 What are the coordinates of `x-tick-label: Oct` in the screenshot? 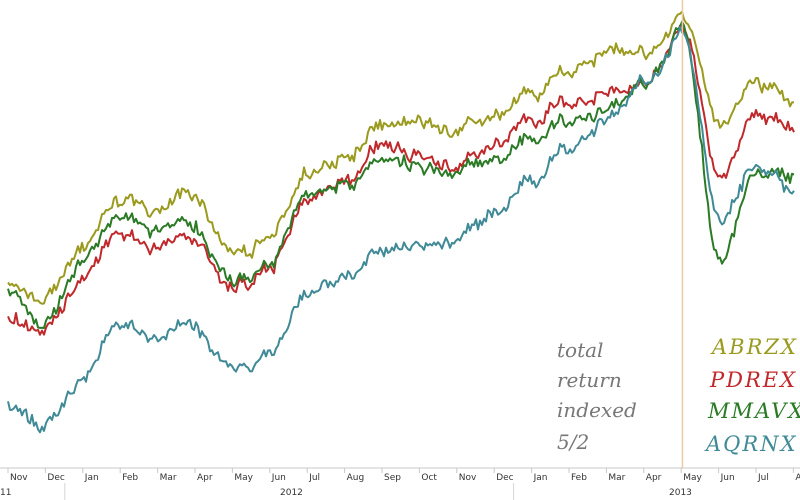 It's located at (429, 478).